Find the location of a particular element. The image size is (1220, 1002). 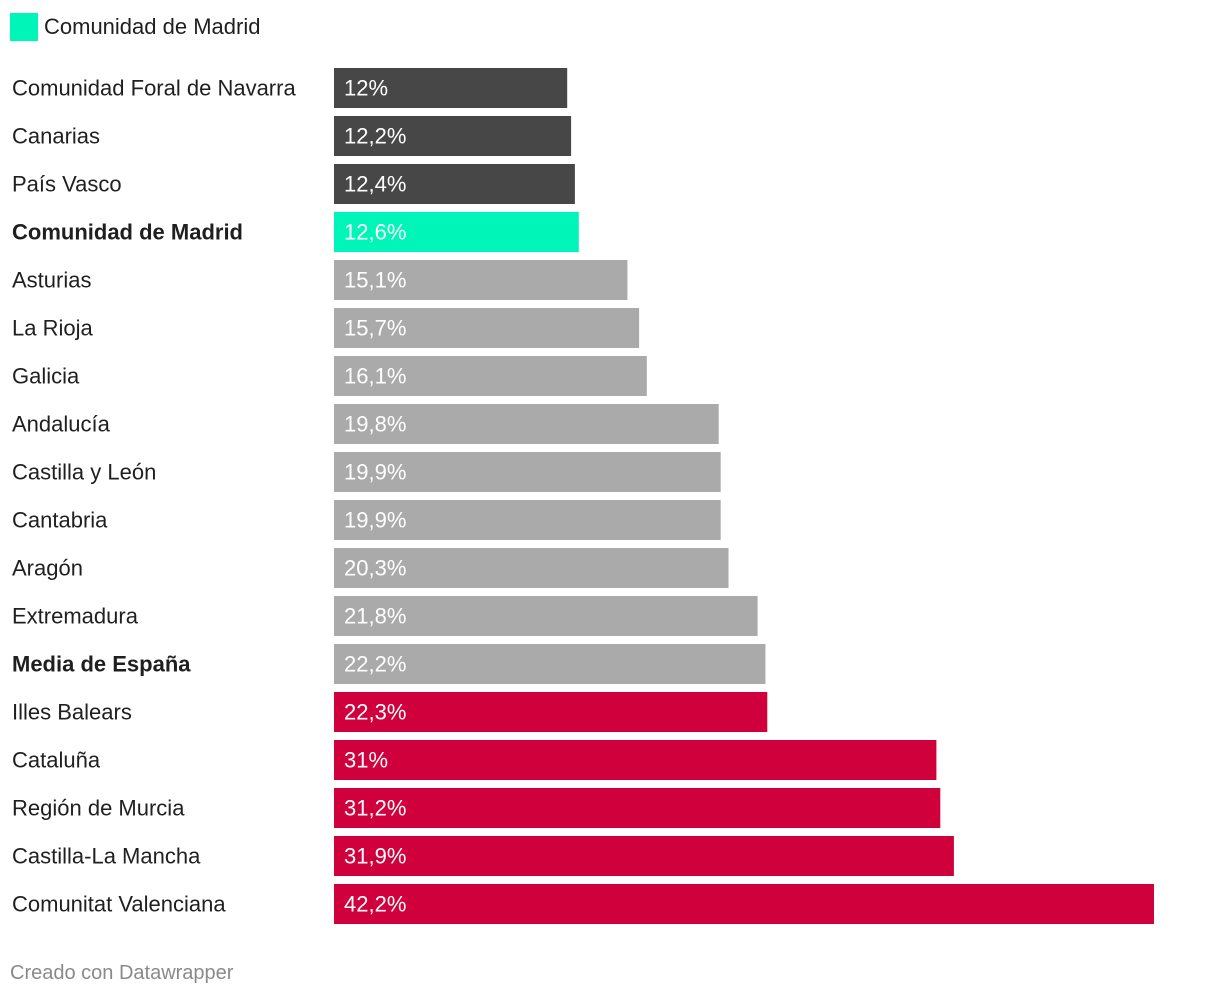

value-label: 31% is located at coordinates (366, 760).